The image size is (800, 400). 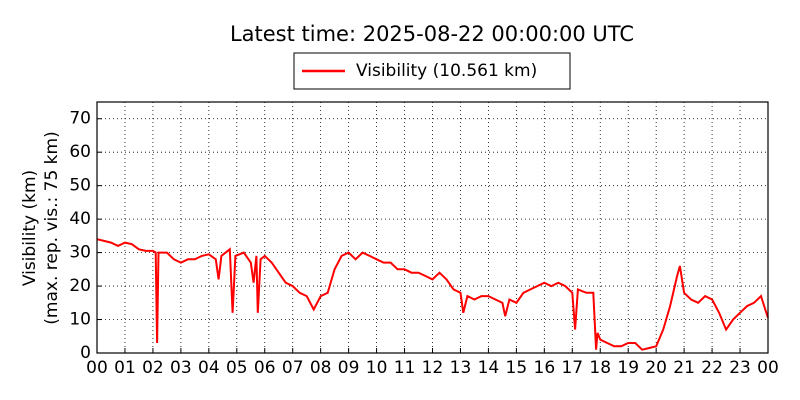 What do you see at coordinates (265, 368) in the screenshot?
I see `x-tick-label: 06` at bounding box center [265, 368].